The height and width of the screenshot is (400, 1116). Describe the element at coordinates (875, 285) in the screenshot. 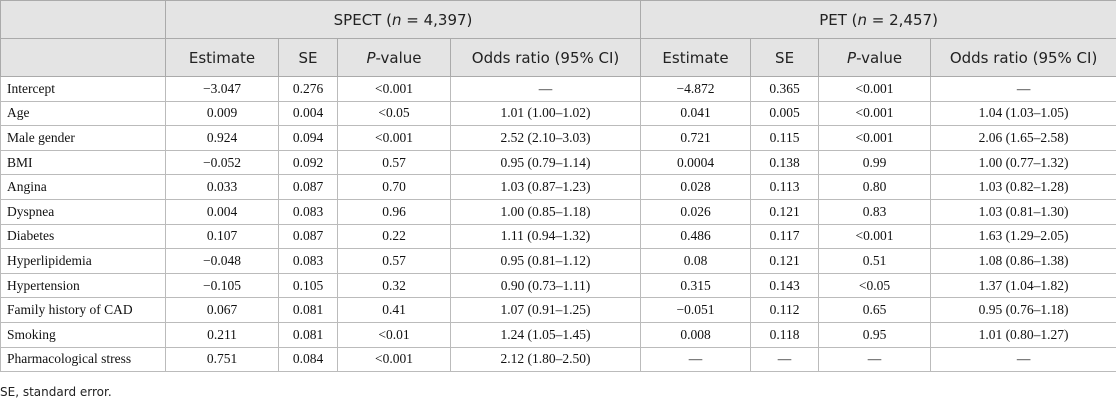

I see `table-cell: <0.05` at that location.